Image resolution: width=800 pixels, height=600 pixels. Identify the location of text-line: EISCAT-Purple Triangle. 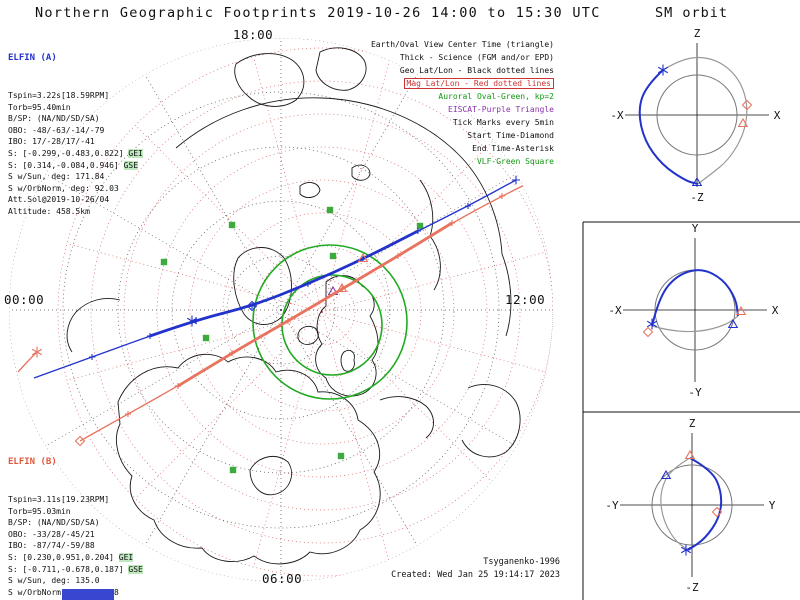
(501, 109).